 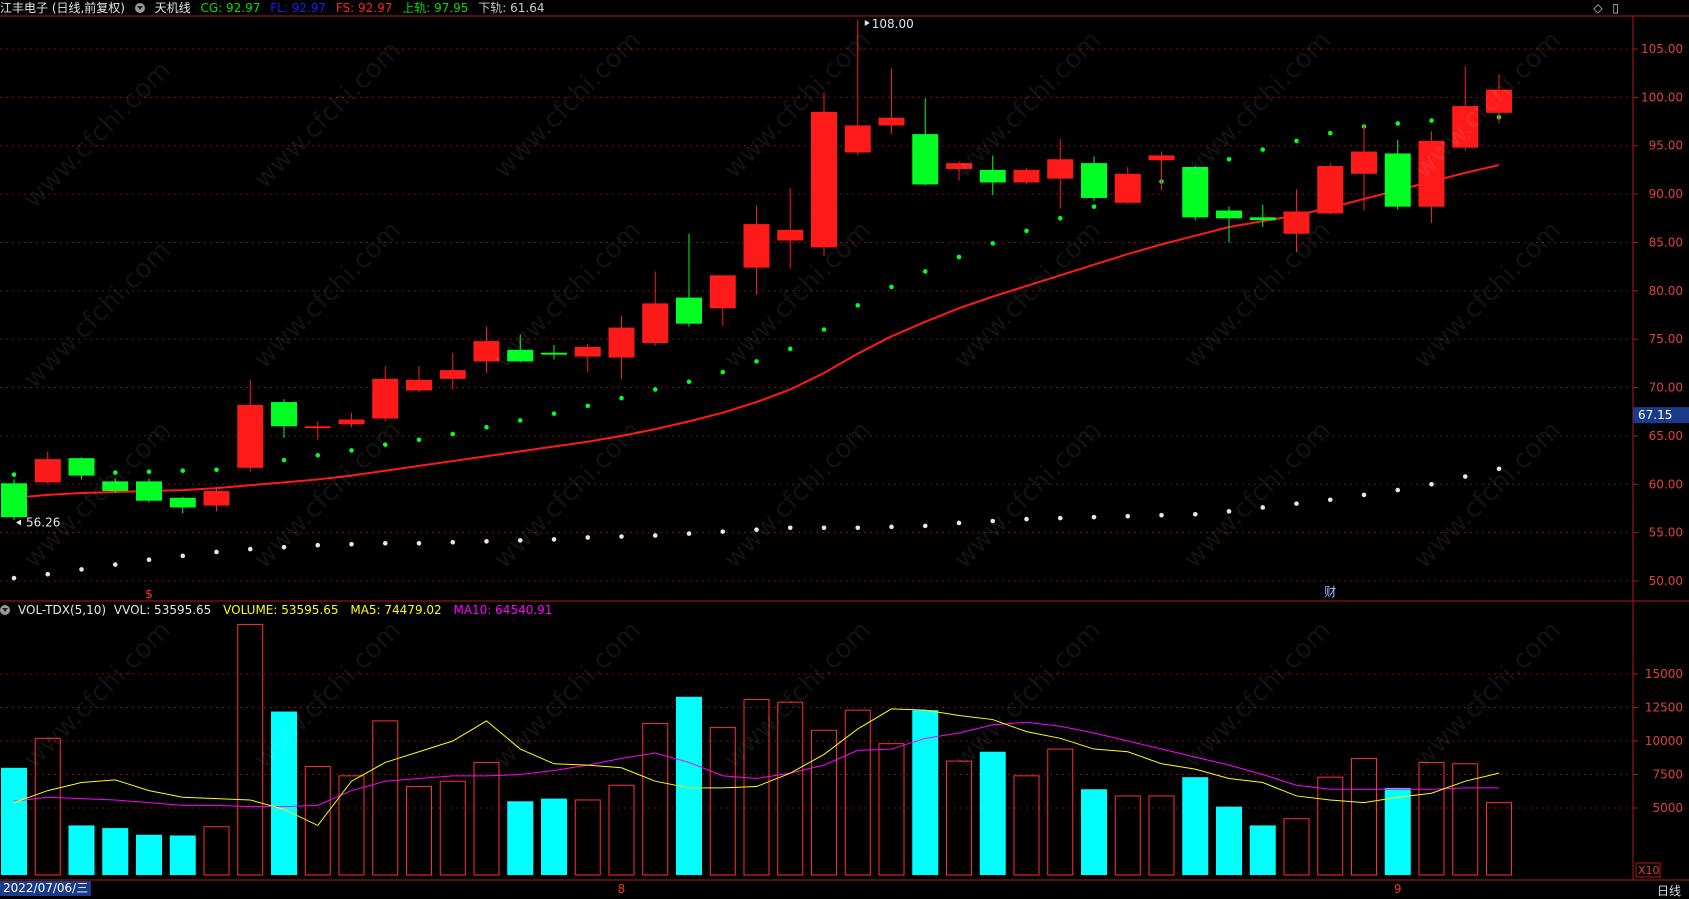 I want to click on price-tick-label: 75.00, so click(x=1666, y=339).